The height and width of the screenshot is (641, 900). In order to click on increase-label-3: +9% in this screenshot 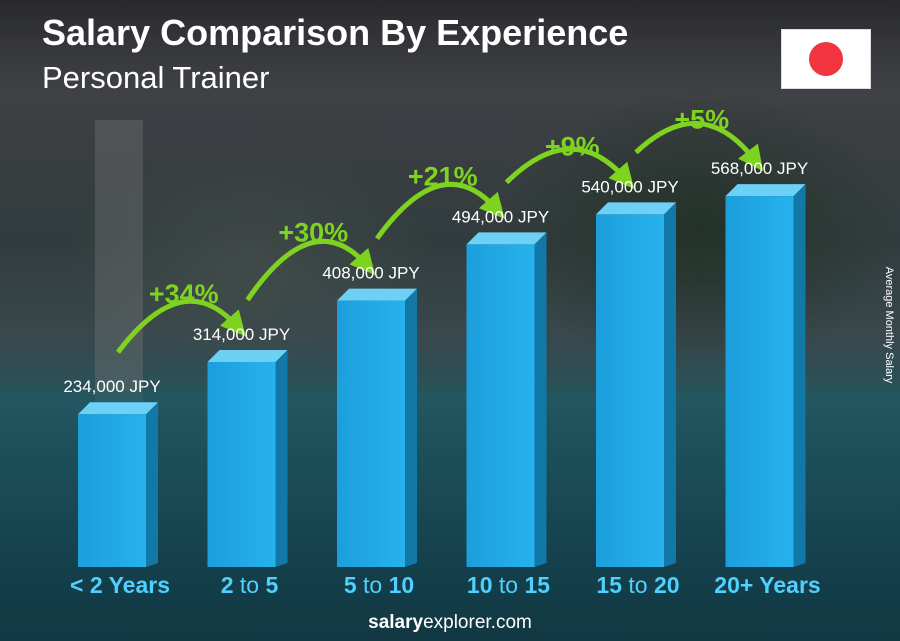, I will do `click(572, 146)`.